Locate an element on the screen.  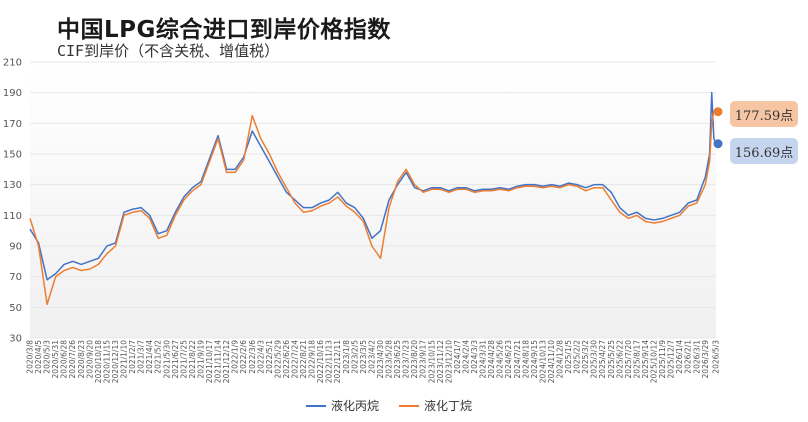
x-tick-label: 2021/4/4 is located at coordinates (149, 357).